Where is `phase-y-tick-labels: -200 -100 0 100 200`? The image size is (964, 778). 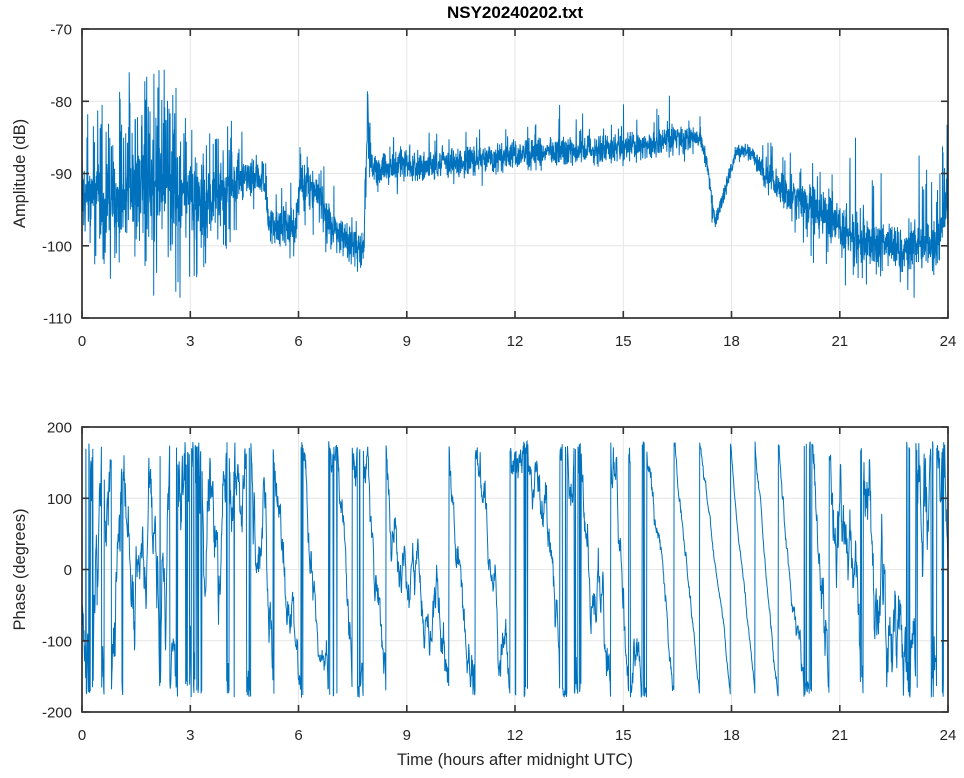
phase-y-tick-labels: -200 -100 0 100 200 is located at coordinates (57, 571).